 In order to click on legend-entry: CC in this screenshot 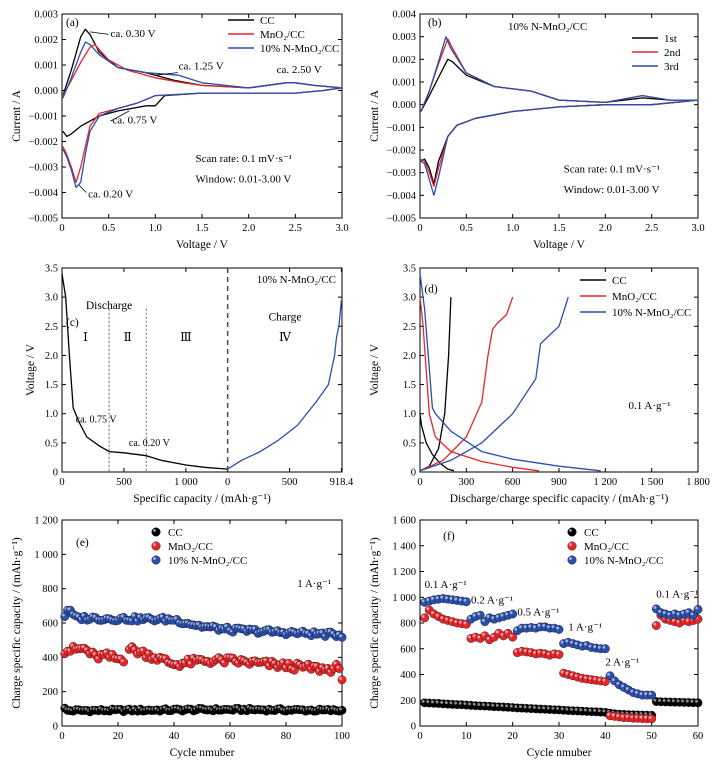, I will do `click(175, 533)`.